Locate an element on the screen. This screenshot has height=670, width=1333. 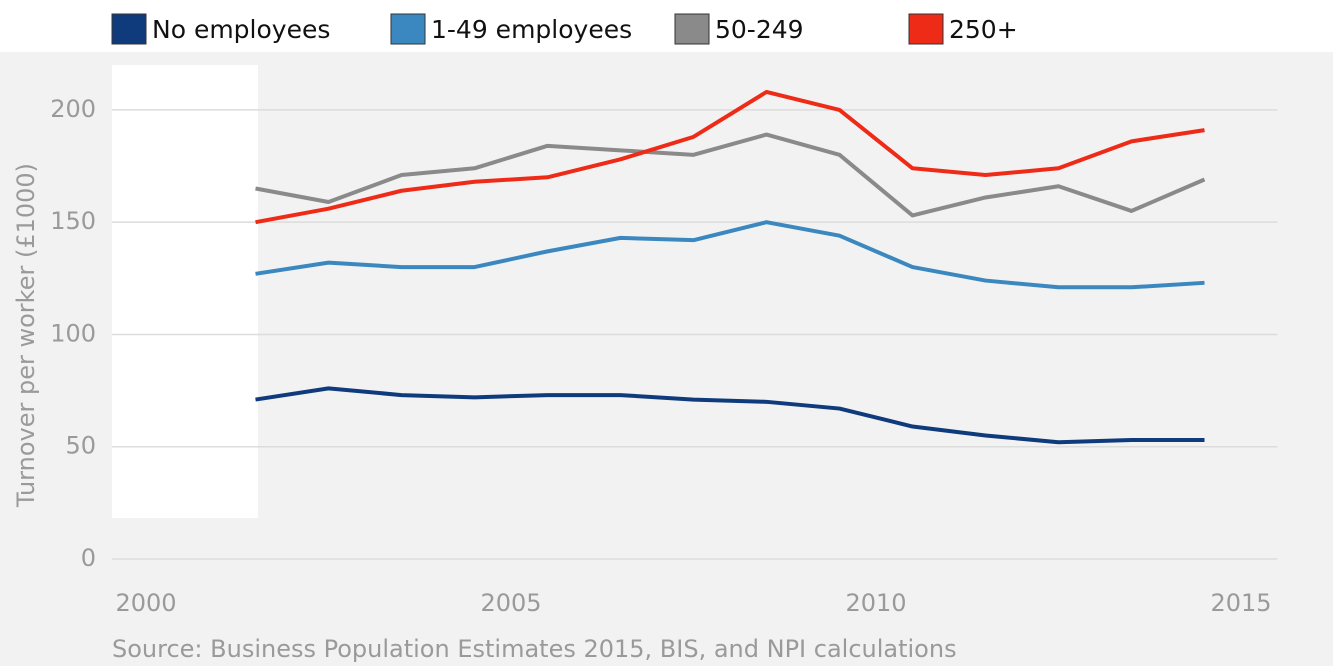
y-tick-label: 50 is located at coordinates (80, 446).